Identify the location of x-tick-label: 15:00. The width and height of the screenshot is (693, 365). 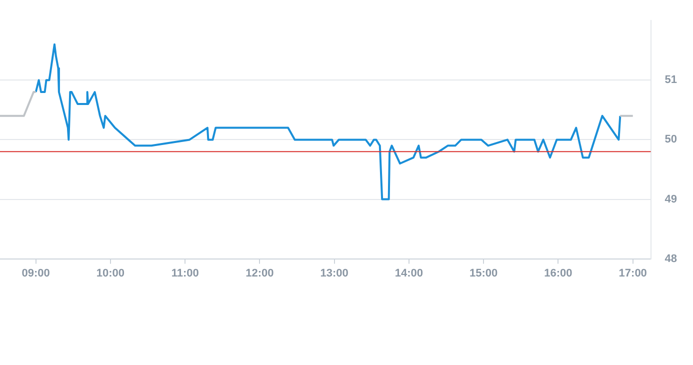
(484, 273).